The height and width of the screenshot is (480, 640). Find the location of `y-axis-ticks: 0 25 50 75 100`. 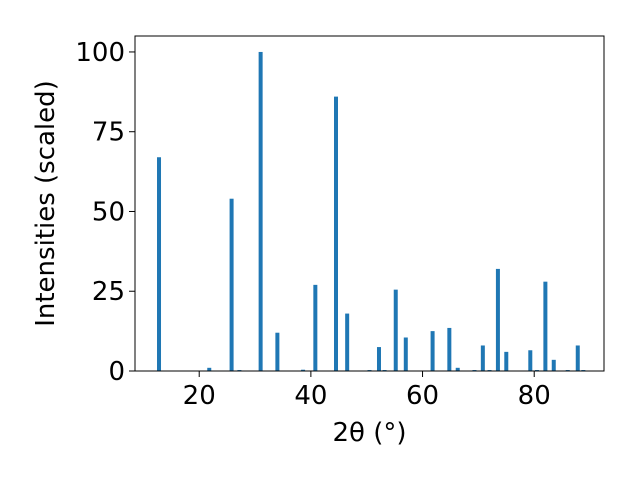

y-axis-ticks: 0 25 50 75 100 is located at coordinates (105, 212).